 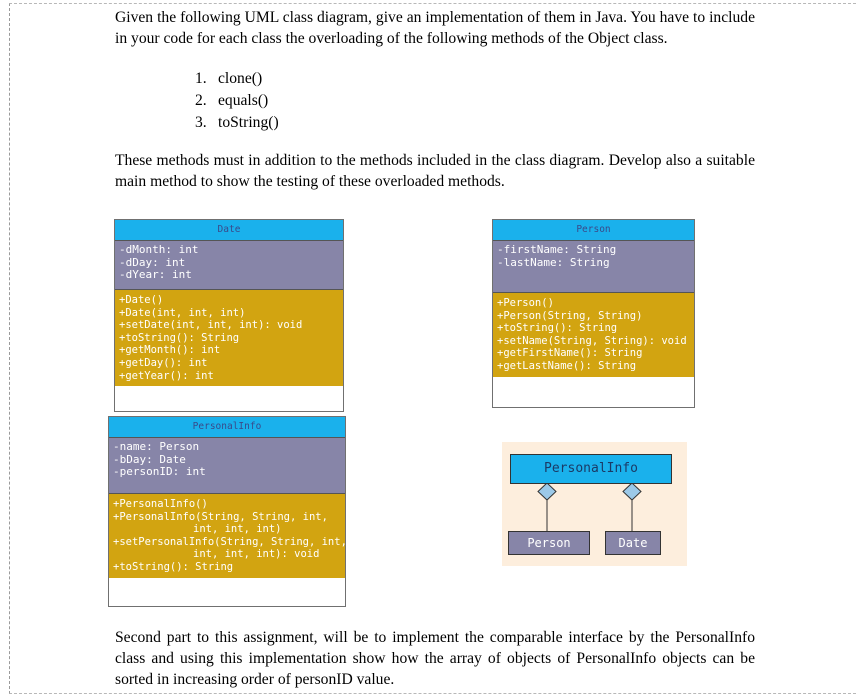 I want to click on class-title: Person, so click(x=593, y=230).